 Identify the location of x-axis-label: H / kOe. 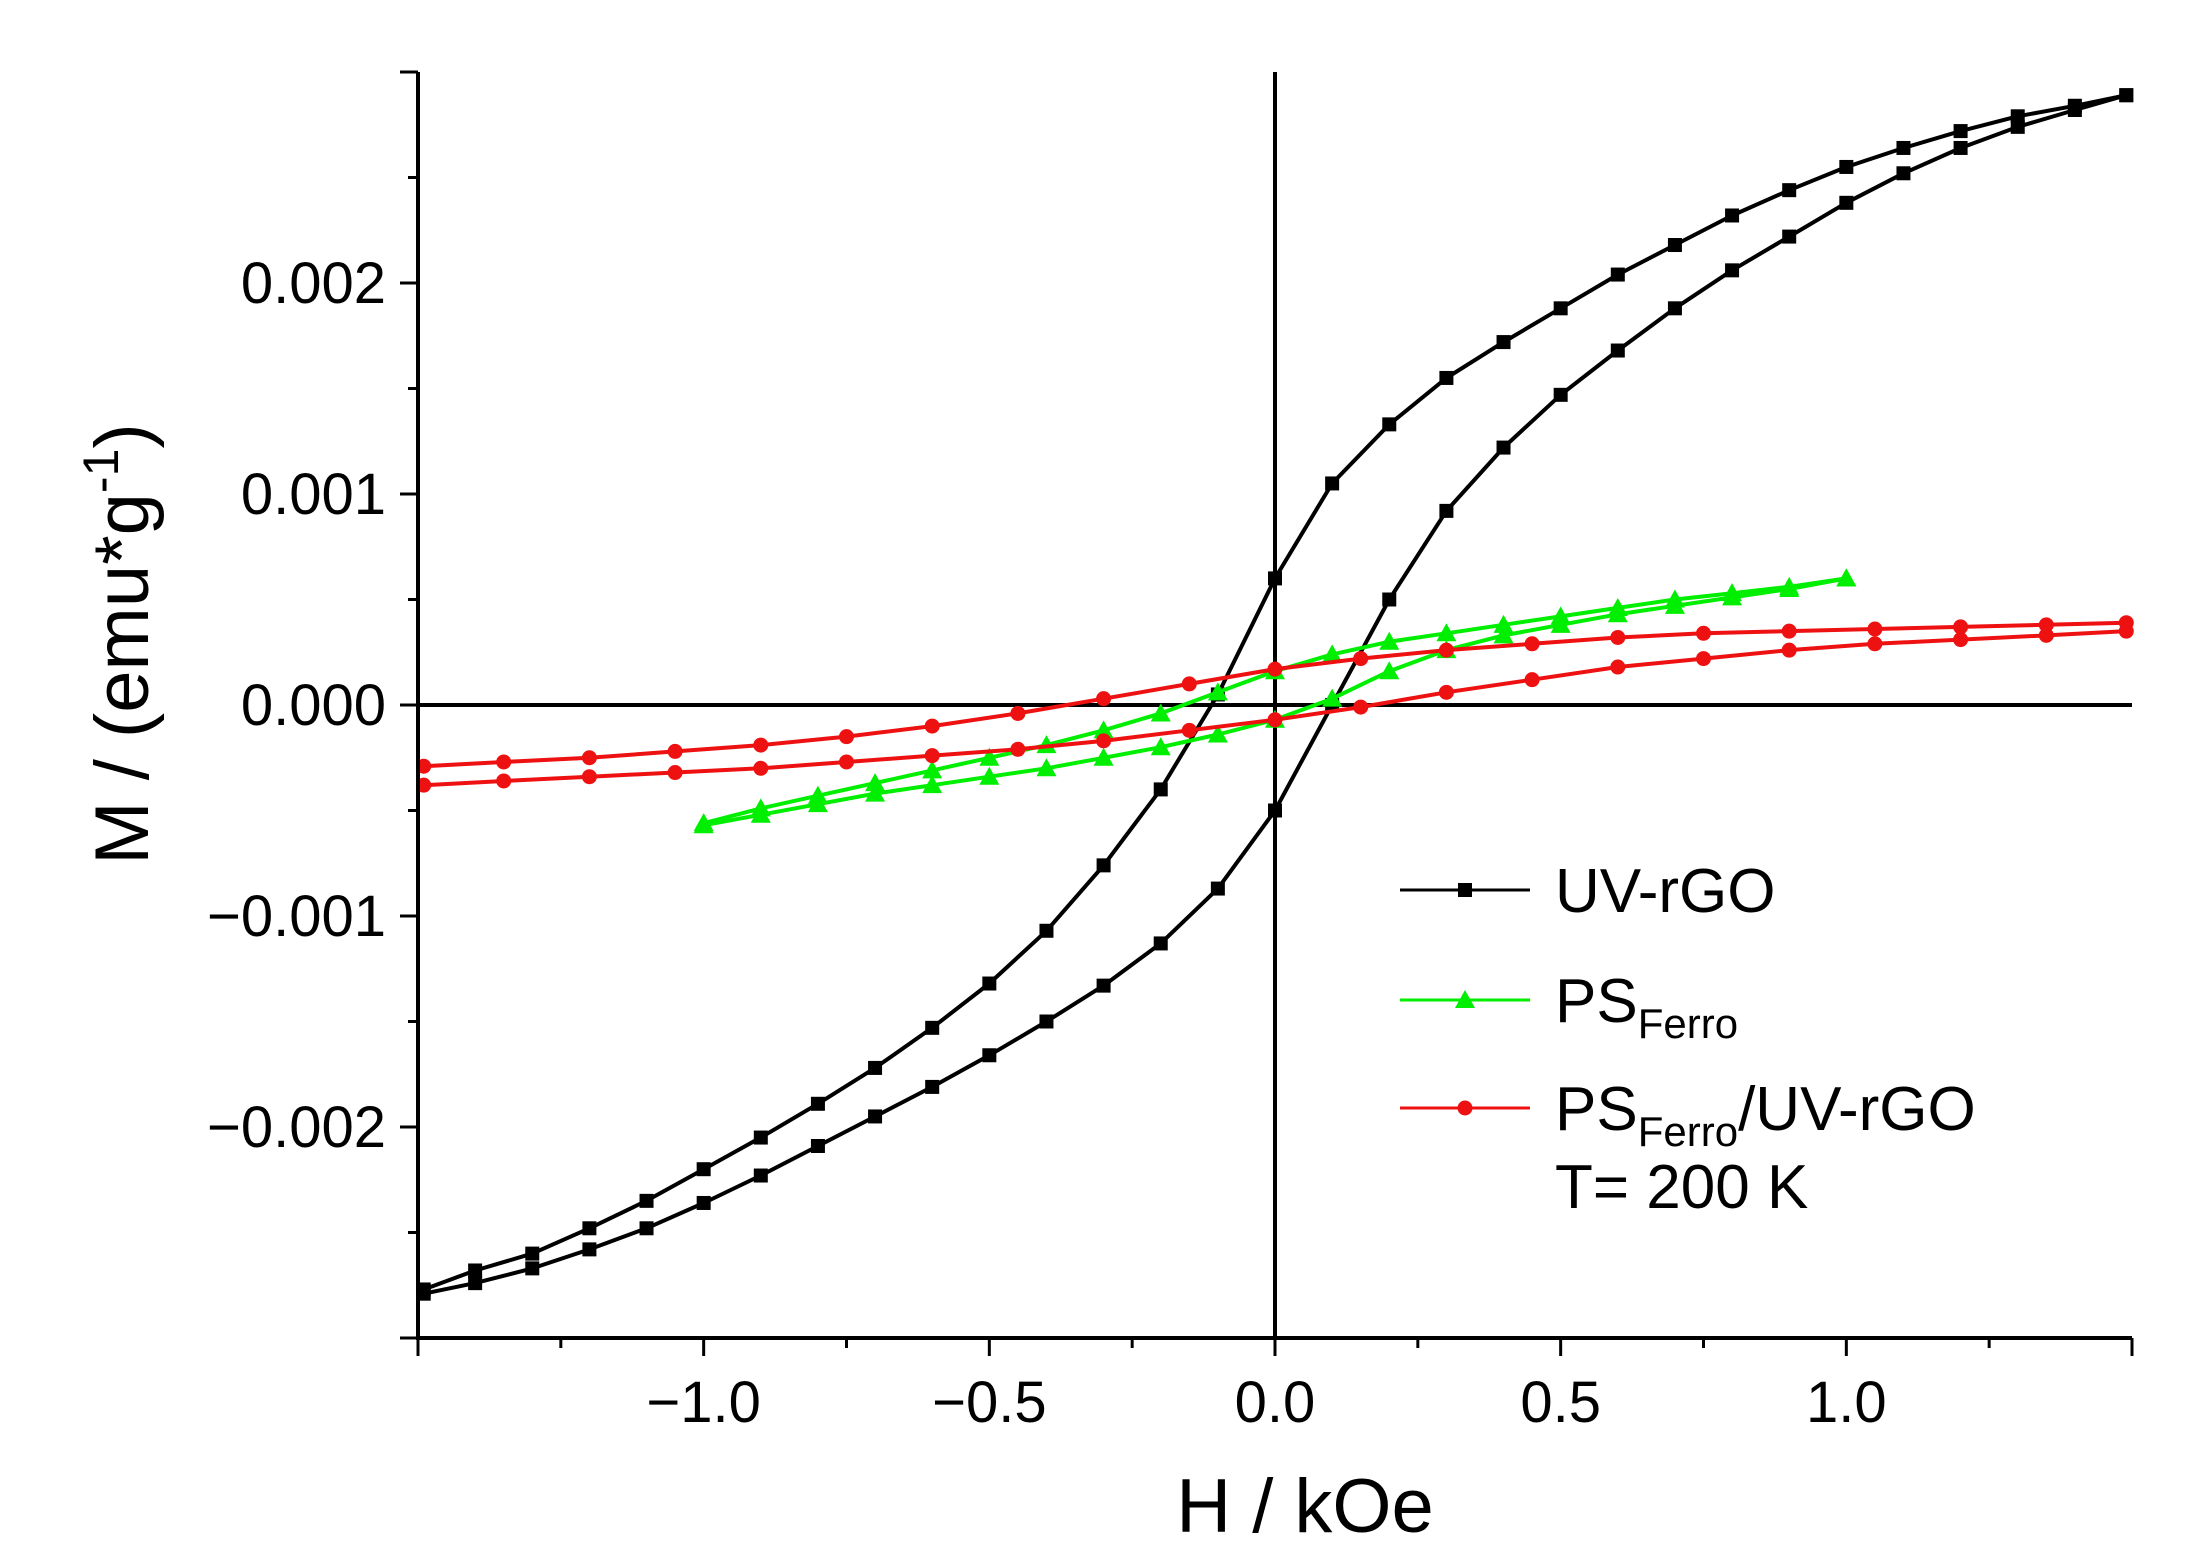
(1305, 1506).